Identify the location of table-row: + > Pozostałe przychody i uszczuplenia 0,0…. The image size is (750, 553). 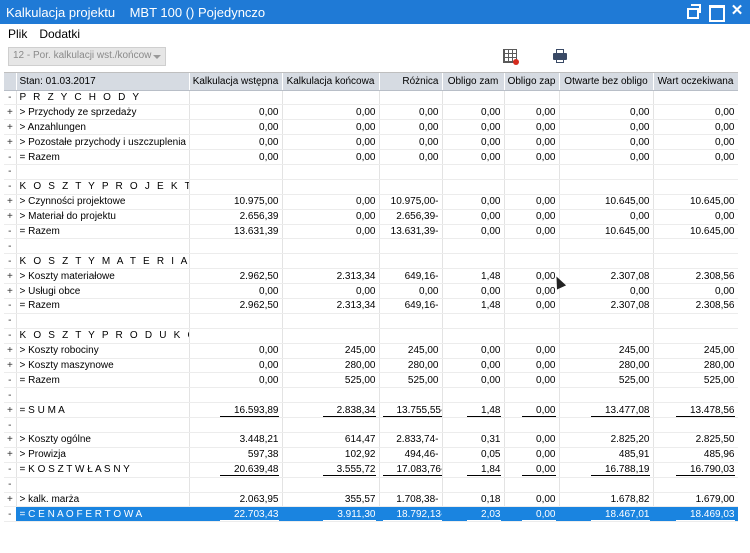
(371, 142).